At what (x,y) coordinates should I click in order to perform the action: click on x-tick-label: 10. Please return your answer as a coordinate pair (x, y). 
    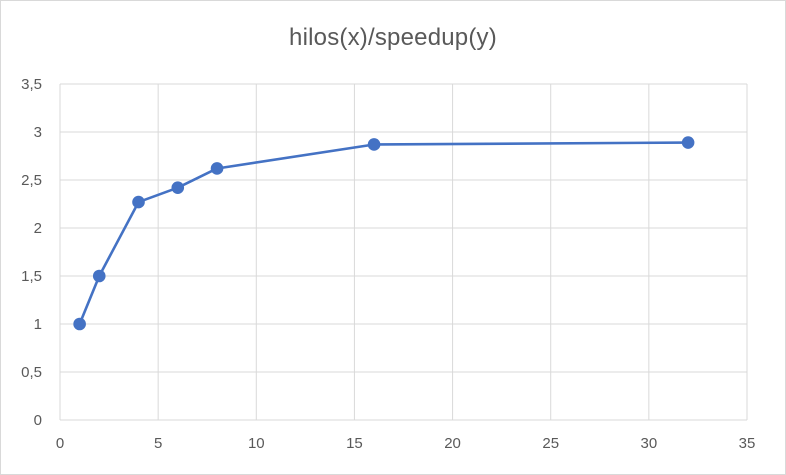
    Looking at the image, I should click on (256, 443).